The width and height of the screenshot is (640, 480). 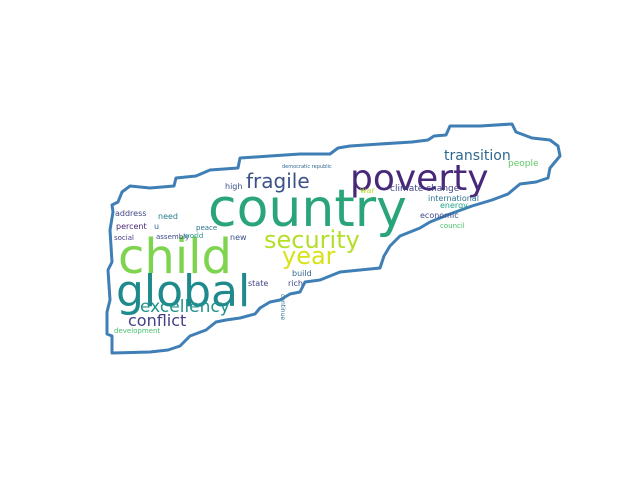 What do you see at coordinates (175, 257) in the screenshot?
I see `word-child: child` at bounding box center [175, 257].